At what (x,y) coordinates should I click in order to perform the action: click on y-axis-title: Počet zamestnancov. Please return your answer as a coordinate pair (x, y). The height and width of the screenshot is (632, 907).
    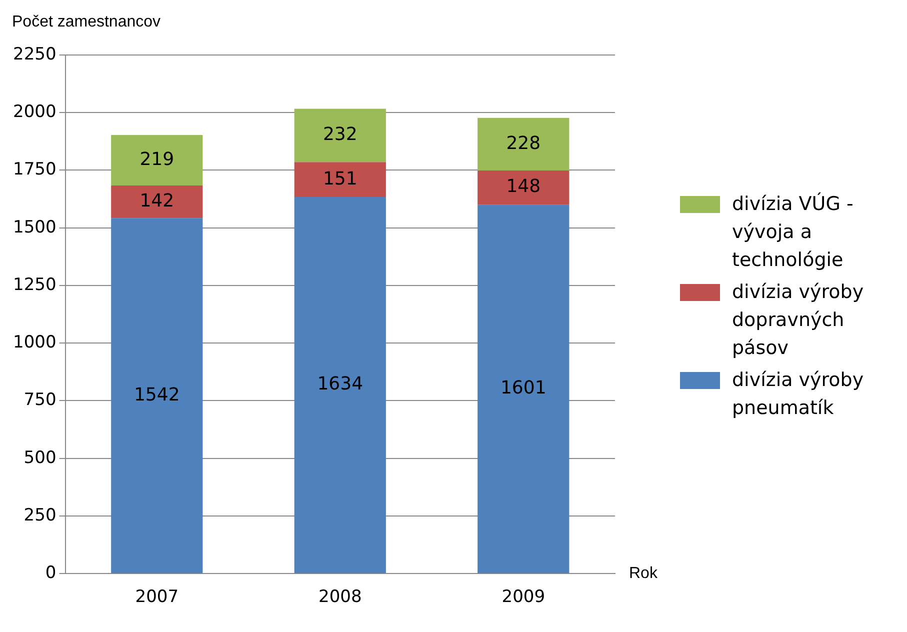
    Looking at the image, I should click on (86, 21).